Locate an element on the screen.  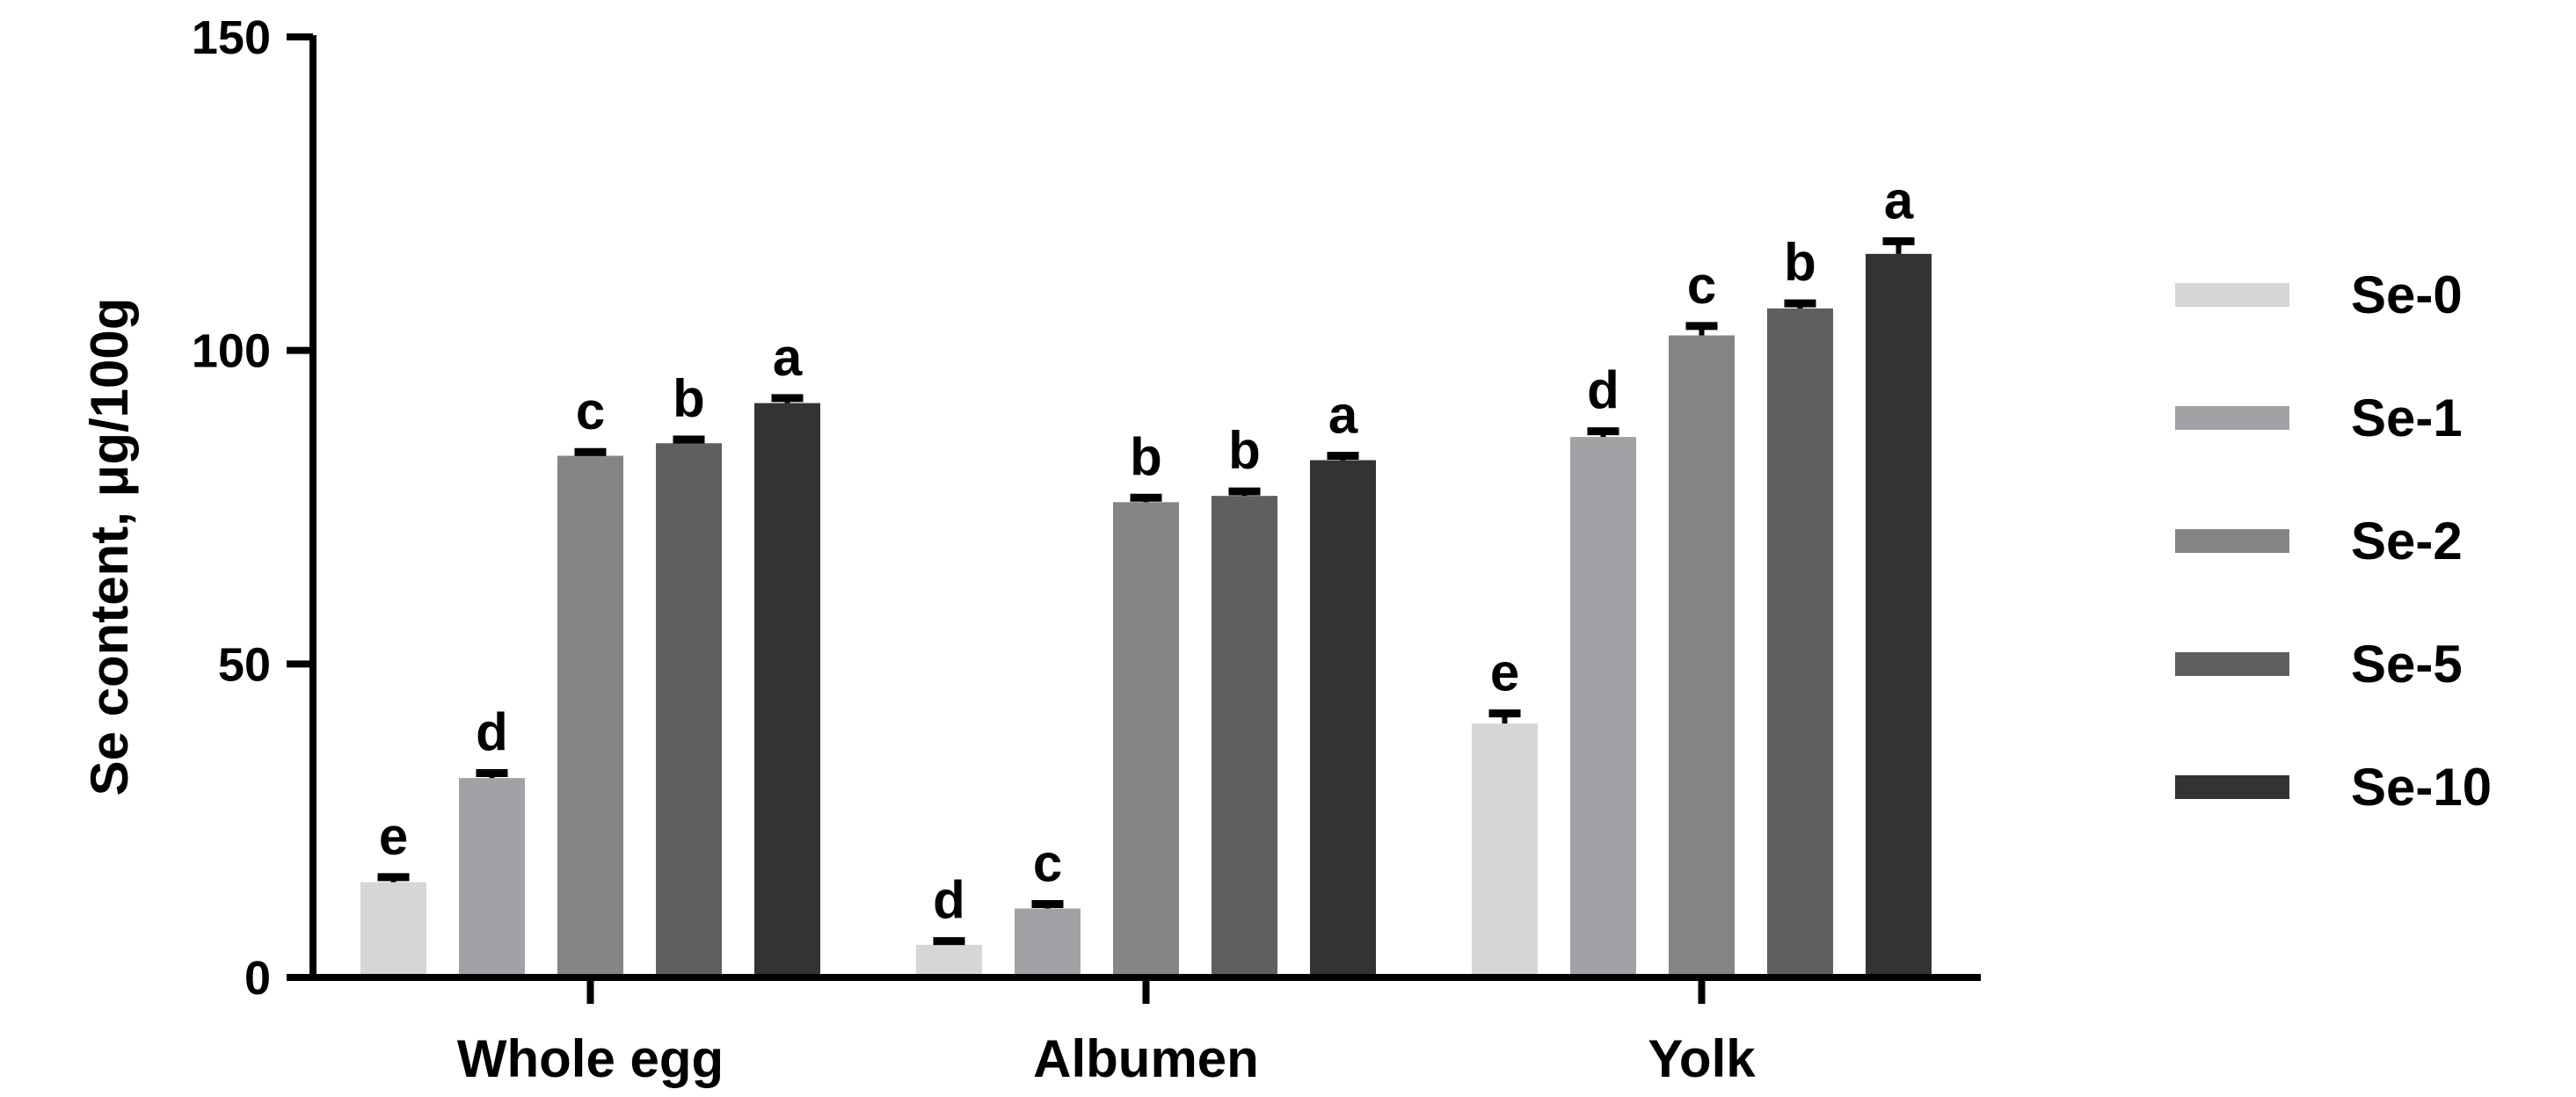
y-tick-label: 100 is located at coordinates (231, 351).